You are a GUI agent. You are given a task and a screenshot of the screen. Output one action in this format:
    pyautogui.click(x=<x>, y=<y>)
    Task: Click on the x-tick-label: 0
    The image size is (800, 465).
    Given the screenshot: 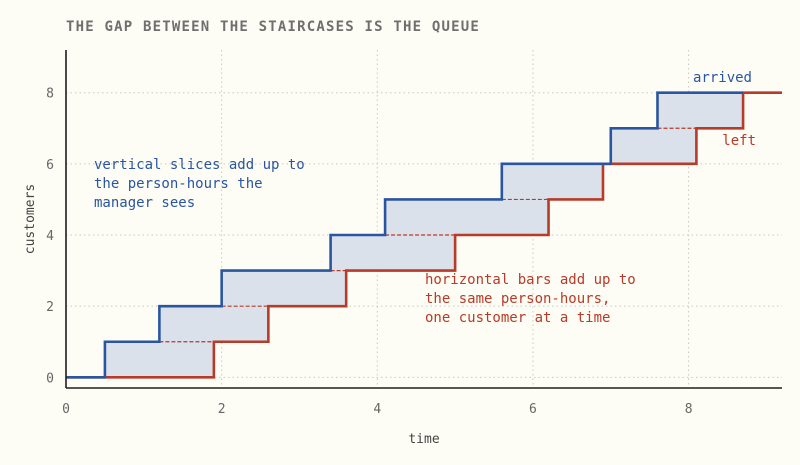 What is the action you would take?
    pyautogui.click(x=66, y=409)
    